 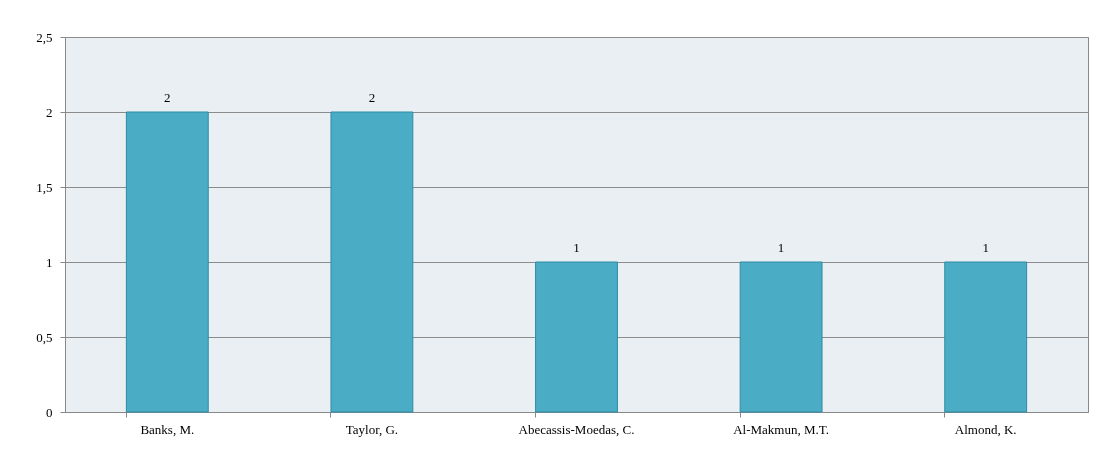 I want to click on x-tick-label: Banks, M., so click(x=167, y=429).